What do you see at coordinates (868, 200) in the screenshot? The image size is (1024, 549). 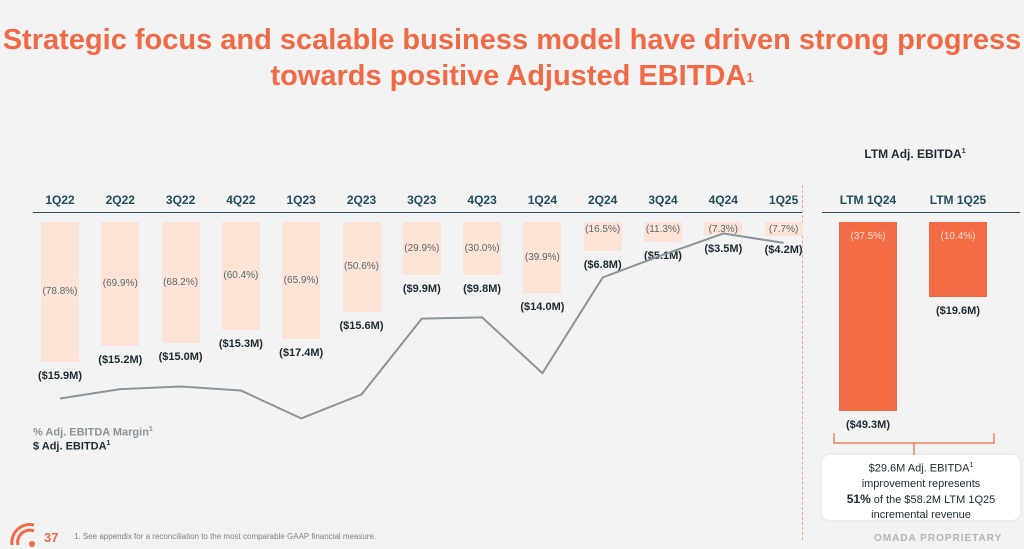 I see `ltm-period-label: LTM 1Q24` at bounding box center [868, 200].